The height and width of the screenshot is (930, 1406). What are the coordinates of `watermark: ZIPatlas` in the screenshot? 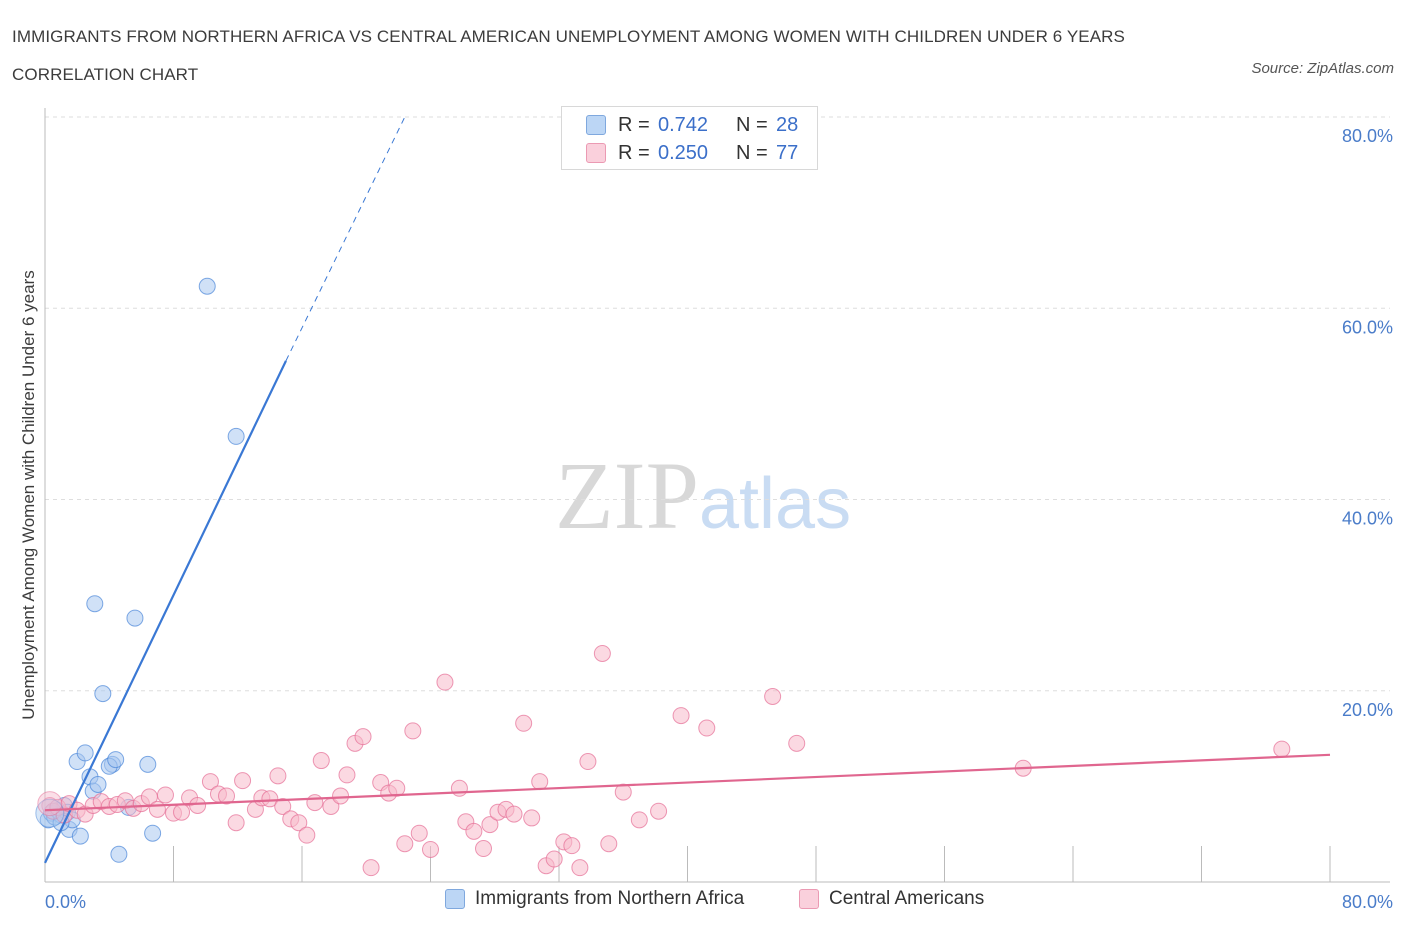 It's located at (703, 495).